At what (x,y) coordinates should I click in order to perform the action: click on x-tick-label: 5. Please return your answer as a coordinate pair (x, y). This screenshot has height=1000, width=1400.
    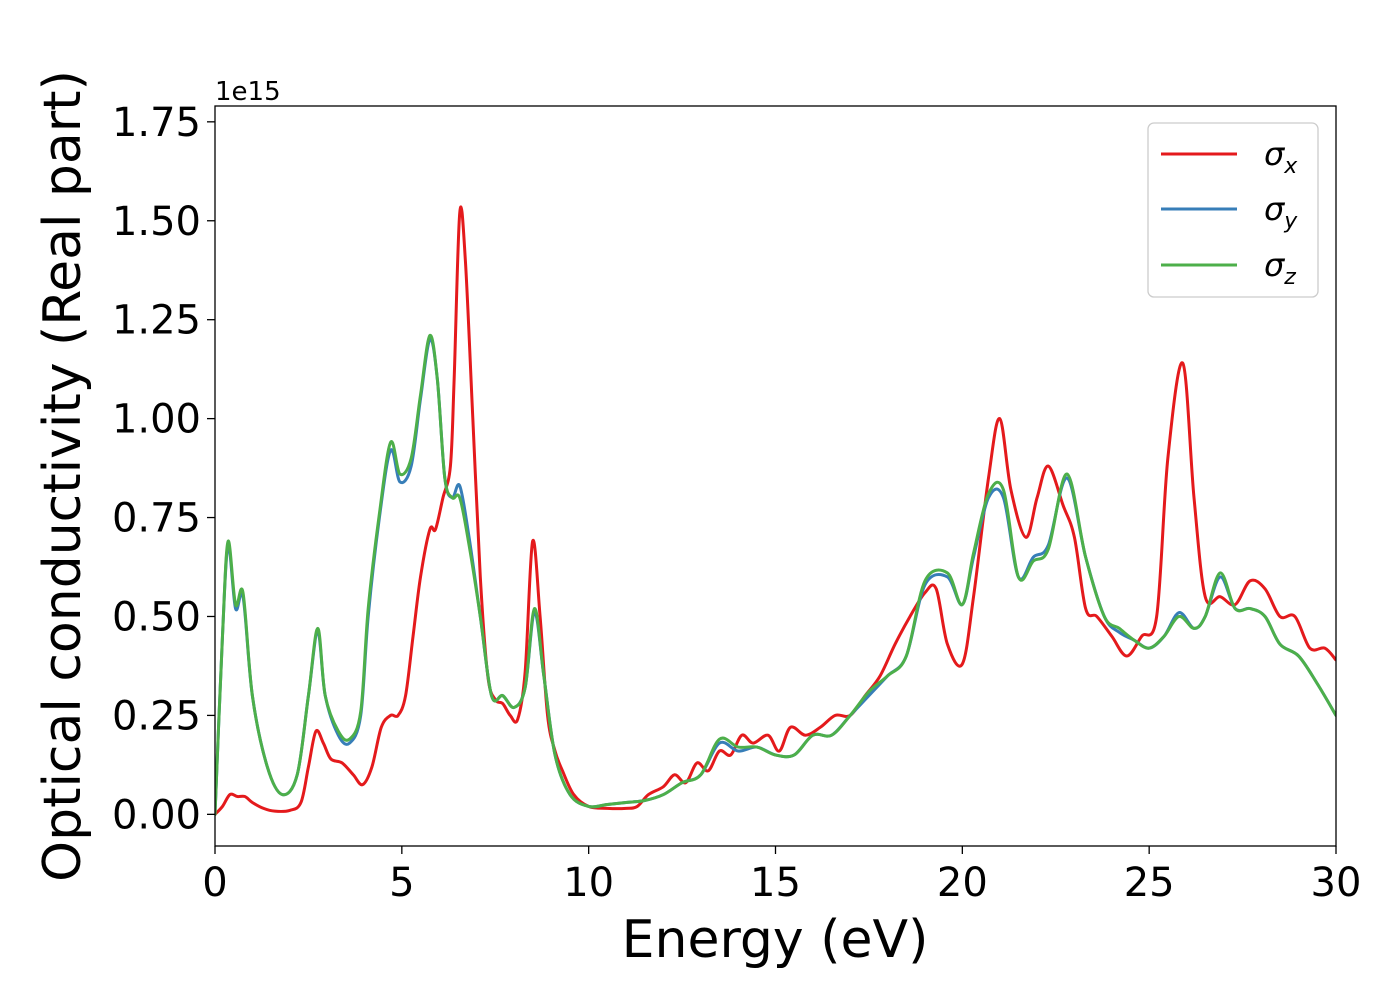
    Looking at the image, I should click on (401, 883).